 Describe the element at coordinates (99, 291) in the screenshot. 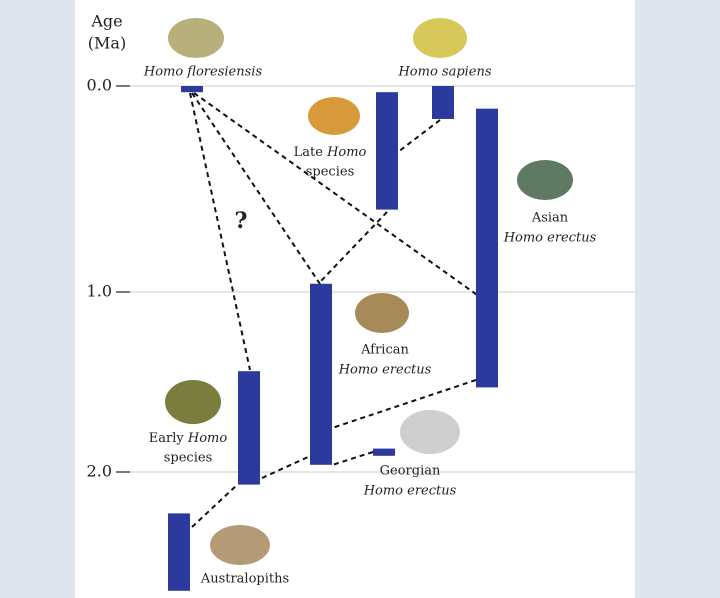

I see `y-tick-label: 1.0` at that location.